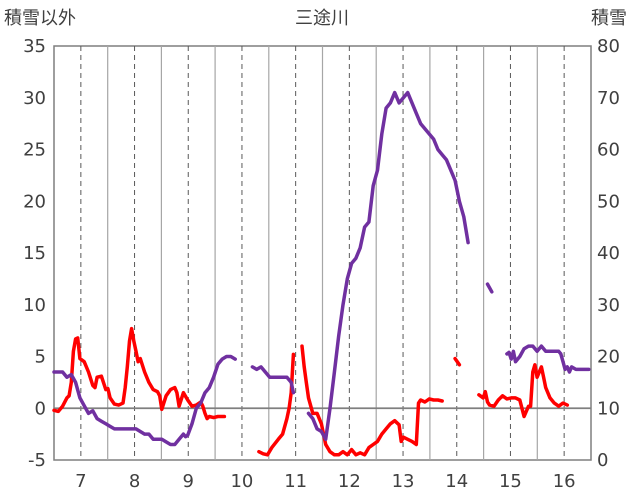 The width and height of the screenshot is (636, 501). What do you see at coordinates (34, 305) in the screenshot?
I see `y-left-tick-label: 10` at bounding box center [34, 305].